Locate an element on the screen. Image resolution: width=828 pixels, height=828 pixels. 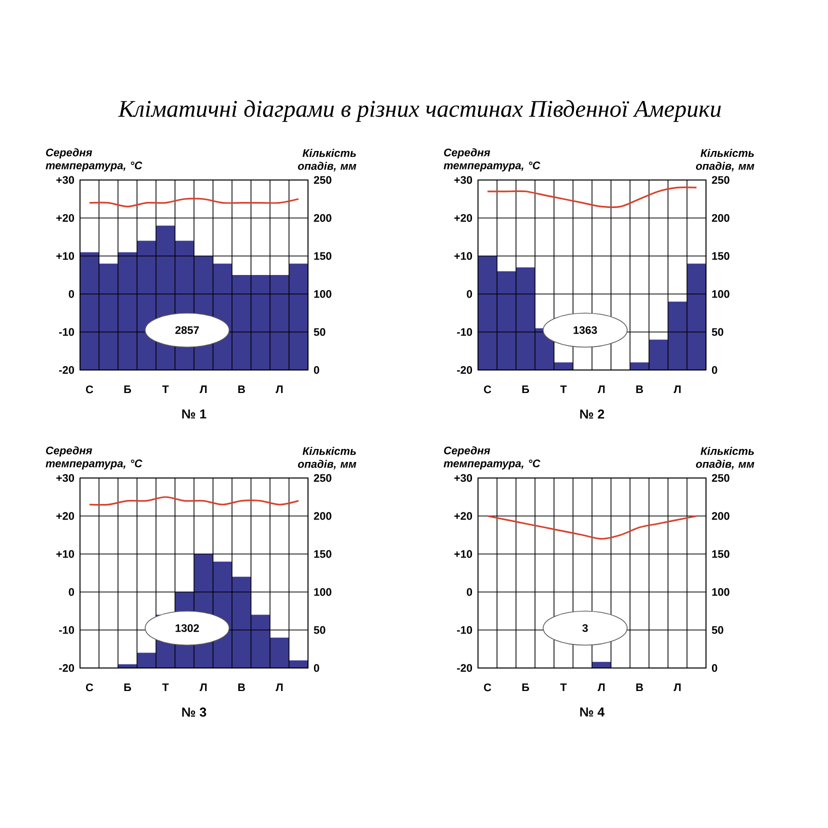
text: № 1 is located at coordinates (194, 414).